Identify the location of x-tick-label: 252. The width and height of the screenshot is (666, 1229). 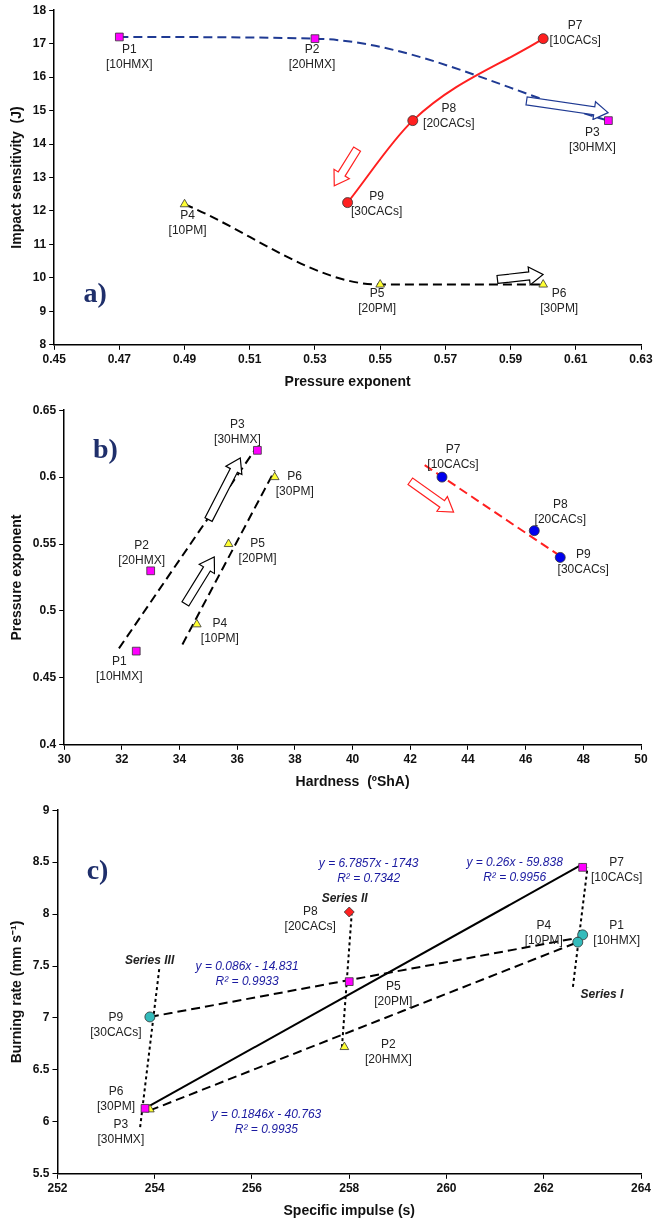
(57, 1188).